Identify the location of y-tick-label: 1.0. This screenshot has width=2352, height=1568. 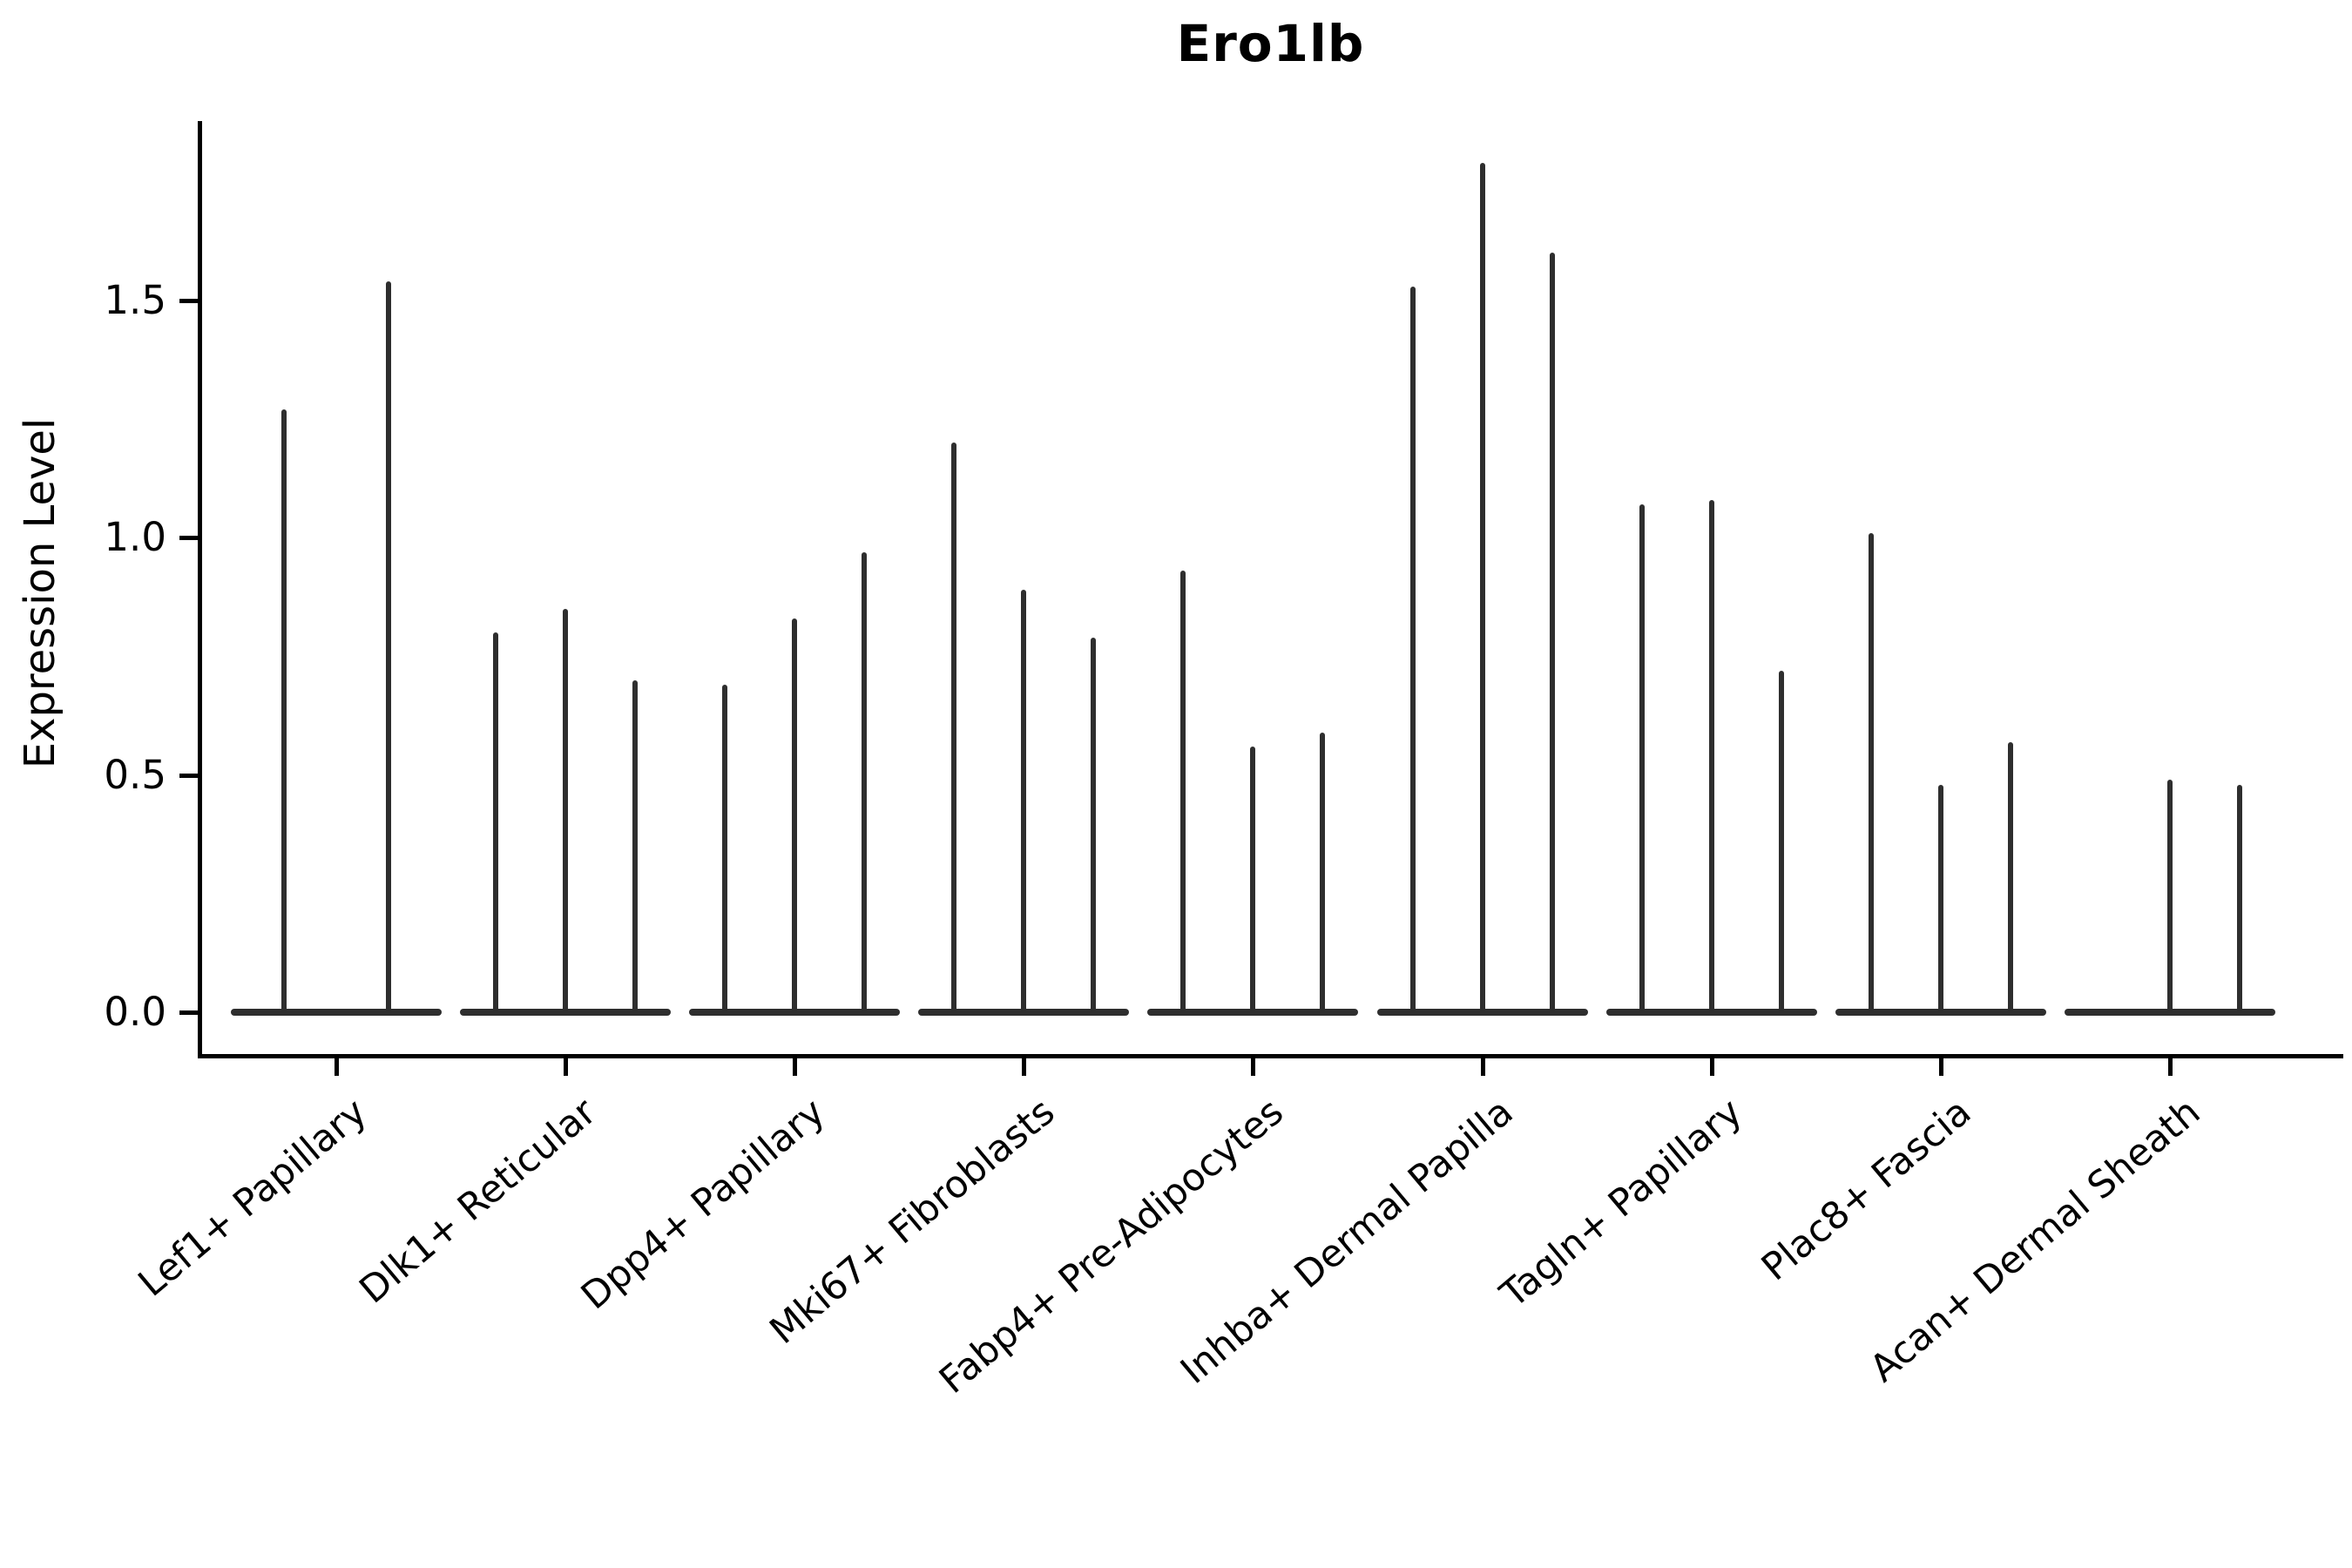
(135, 537).